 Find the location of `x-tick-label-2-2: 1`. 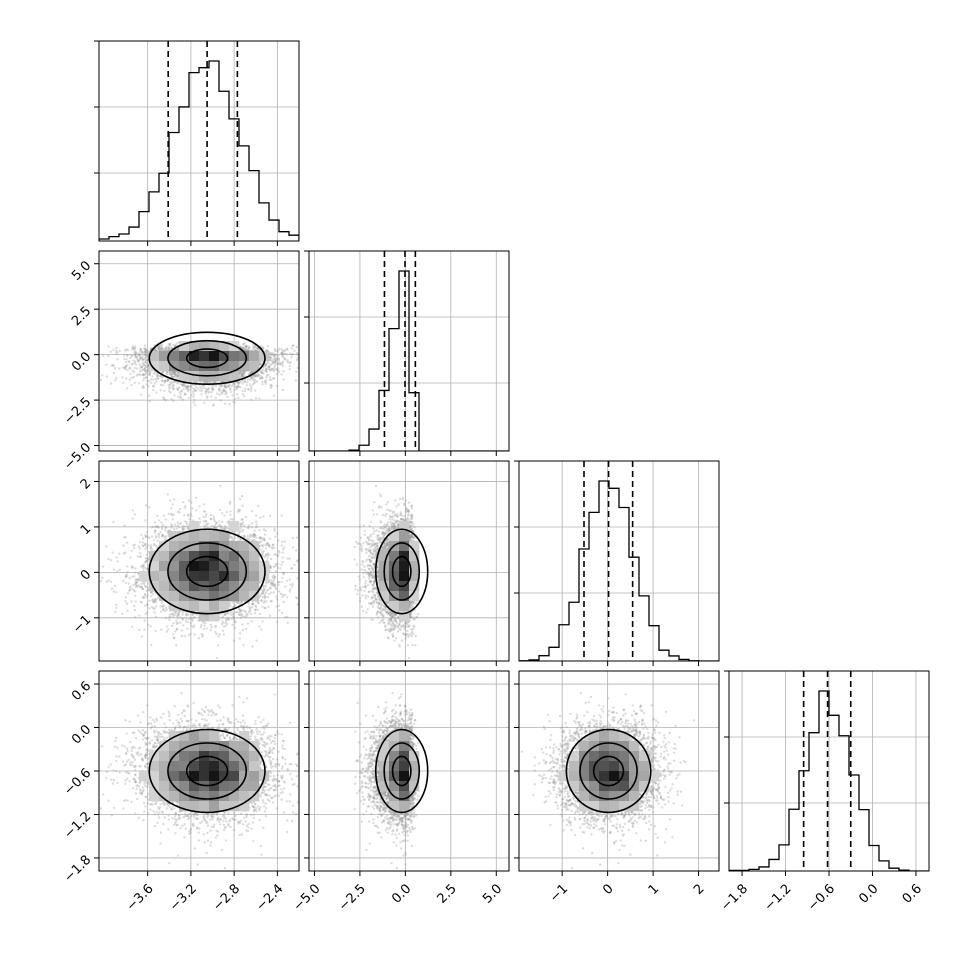

x-tick-label-2-2: 1 is located at coordinates (654, 889).